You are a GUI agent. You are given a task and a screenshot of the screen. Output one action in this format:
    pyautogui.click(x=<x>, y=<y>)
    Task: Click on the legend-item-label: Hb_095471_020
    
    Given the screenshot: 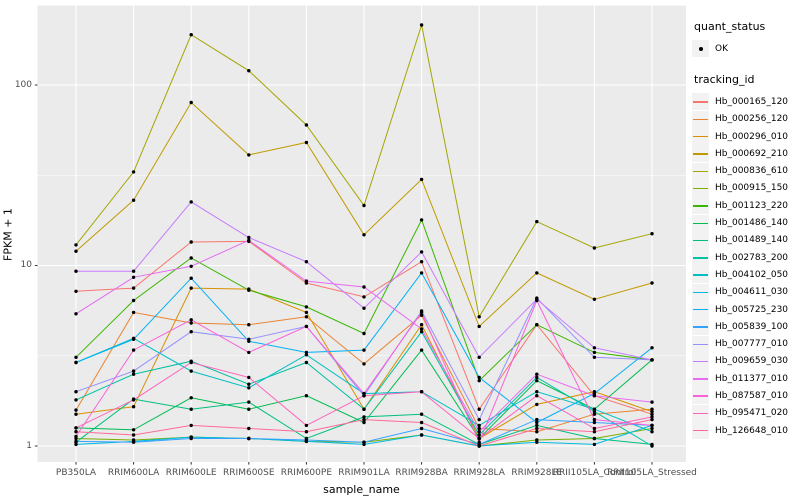 What is the action you would take?
    pyautogui.click(x=752, y=413)
    